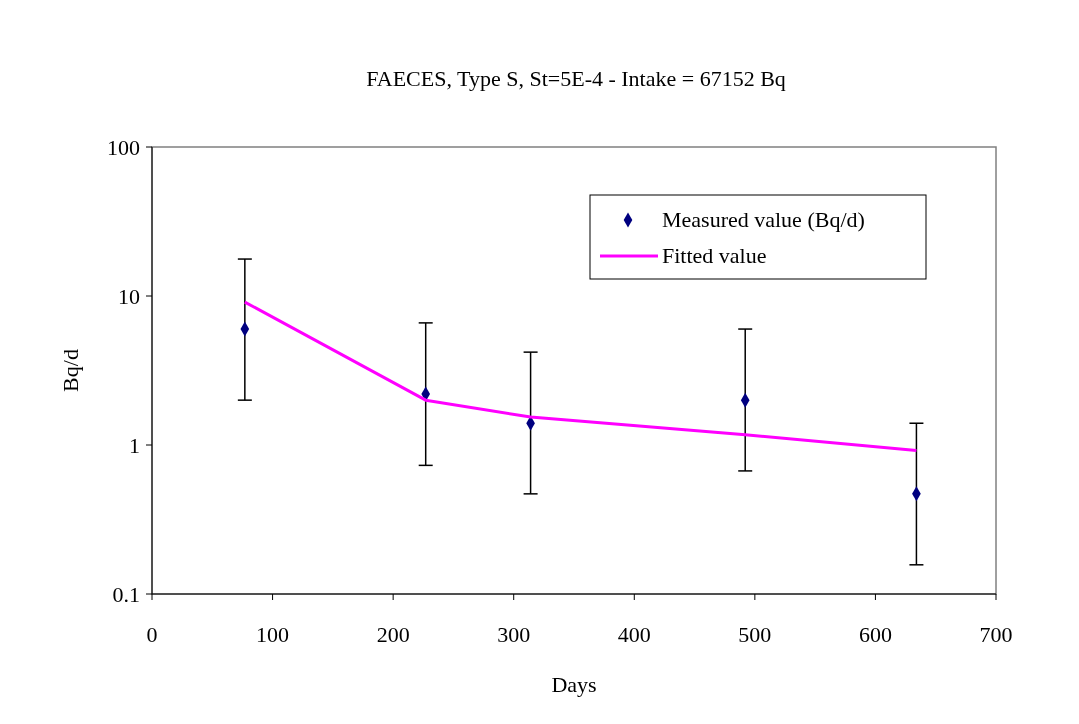 Image resolution: width=1079 pixels, height=724 pixels. I want to click on legend-label: Measured value (Bq/d), so click(763, 219).